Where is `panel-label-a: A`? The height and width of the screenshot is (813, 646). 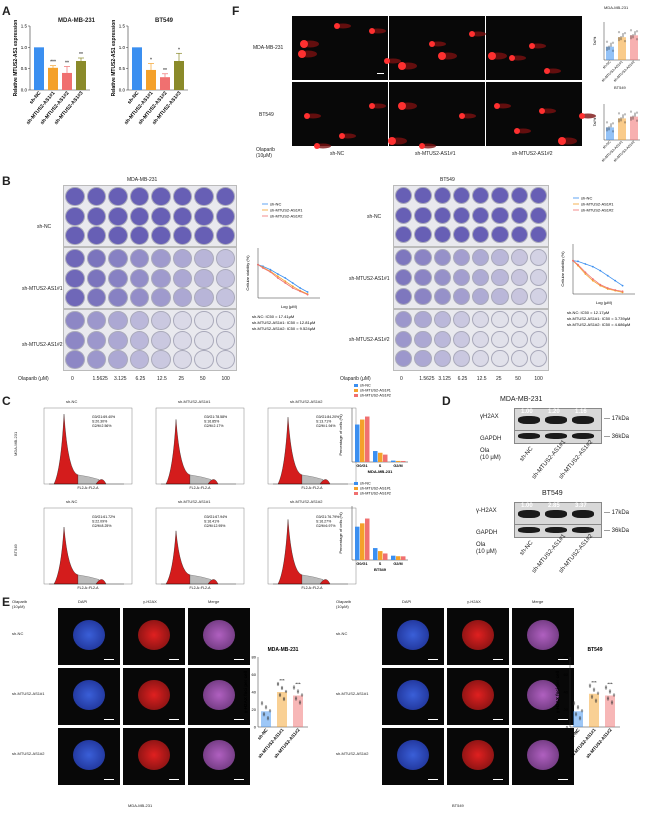 panel-label-a: A is located at coordinates (6, 11).